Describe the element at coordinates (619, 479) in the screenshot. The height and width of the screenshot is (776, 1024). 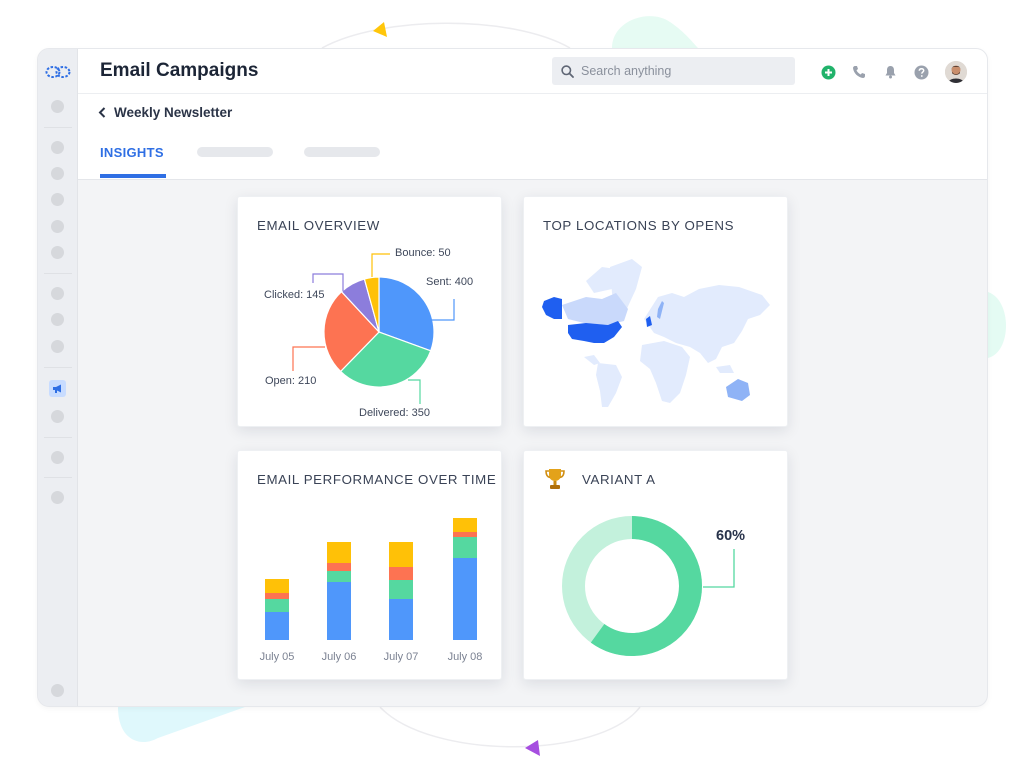
I see `card-title: VARIANT A` at that location.